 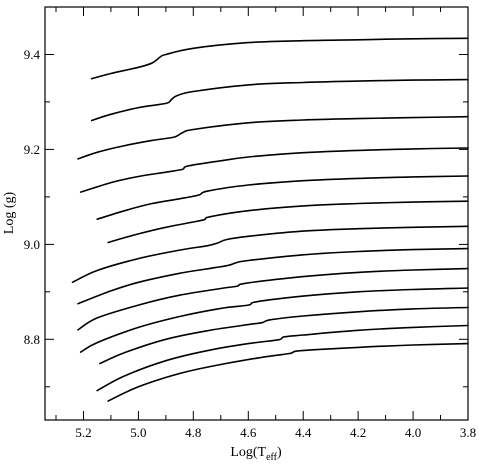 What do you see at coordinates (256, 454) in the screenshot?
I see `x-axis-title: Log(Teff)` at bounding box center [256, 454].